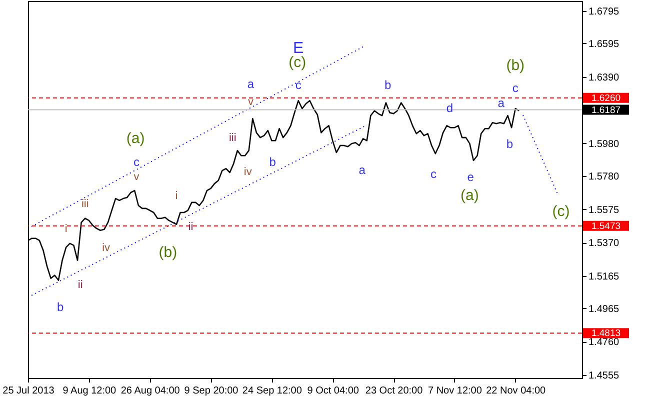 Image resolution: width=650 pixels, height=400 pixels. I want to click on x-tick-label: 7 Nov 12:00, so click(455, 391).